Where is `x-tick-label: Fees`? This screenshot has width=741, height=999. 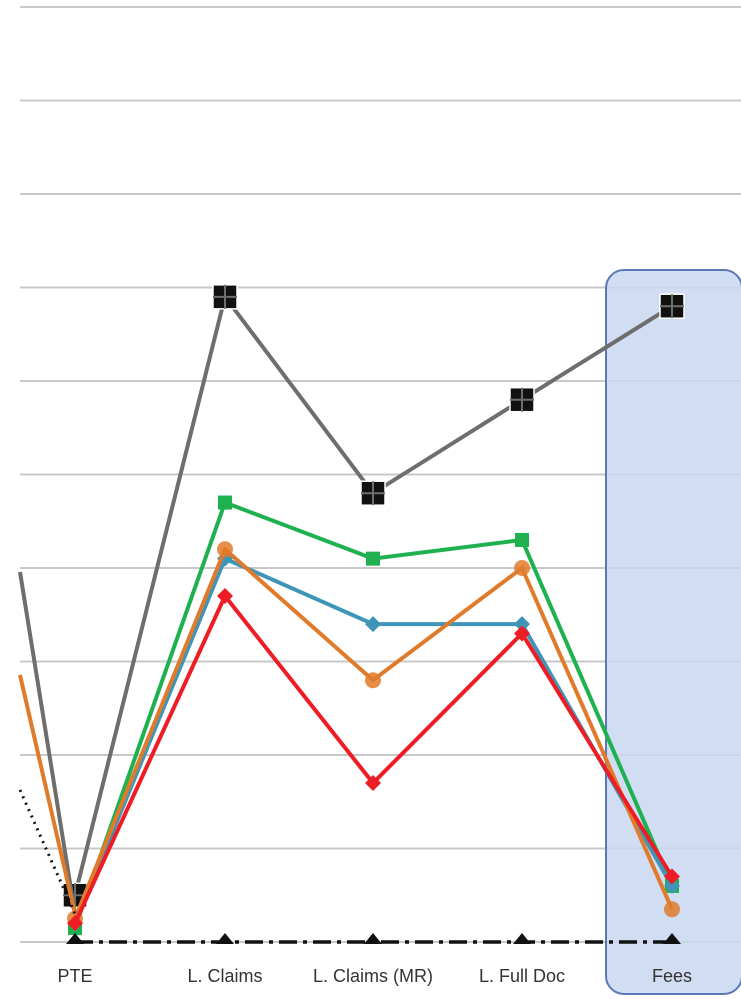
x-tick-label: Fees is located at coordinates (672, 976).